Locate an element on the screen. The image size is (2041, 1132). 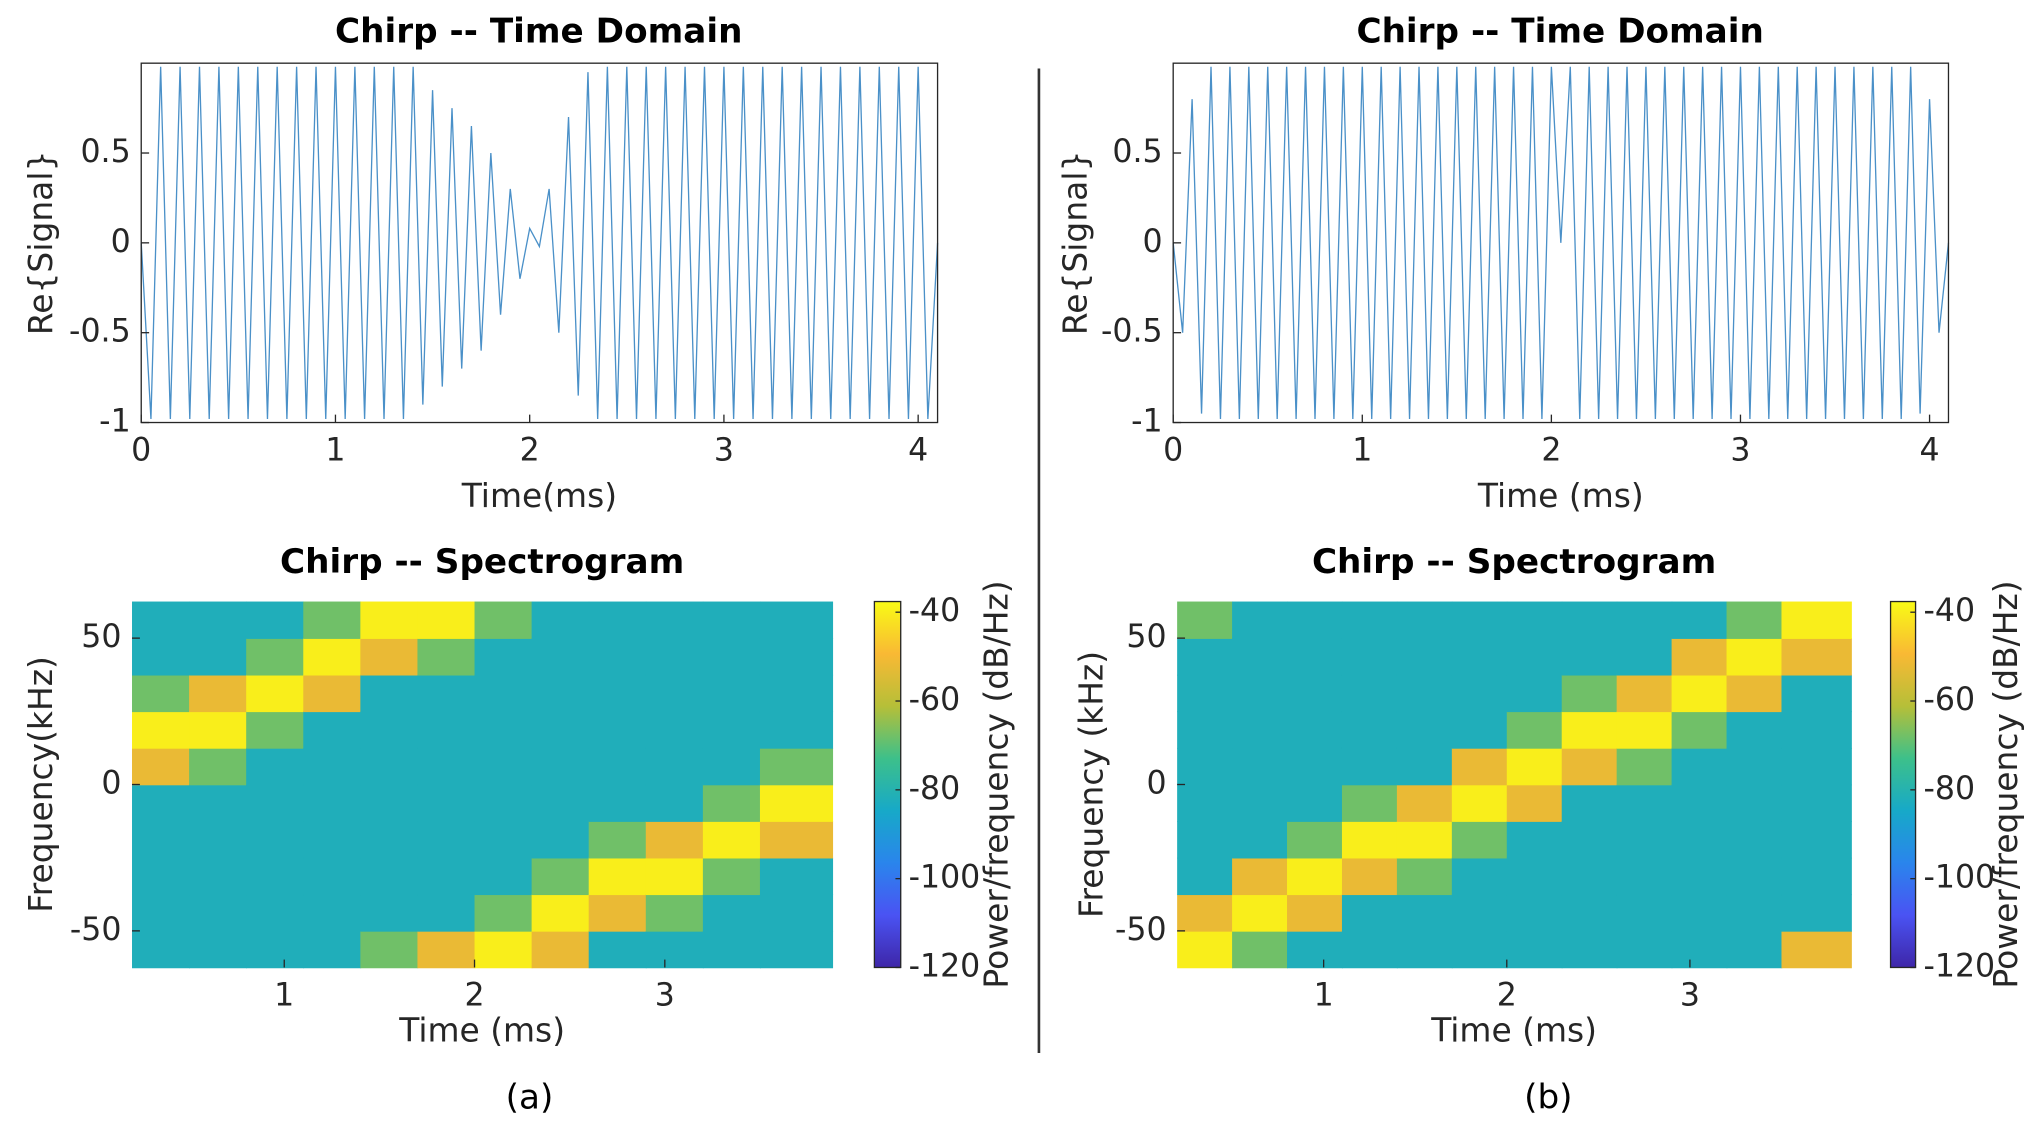
colorbar-tick-label: -120 is located at coordinates (1959, 966).